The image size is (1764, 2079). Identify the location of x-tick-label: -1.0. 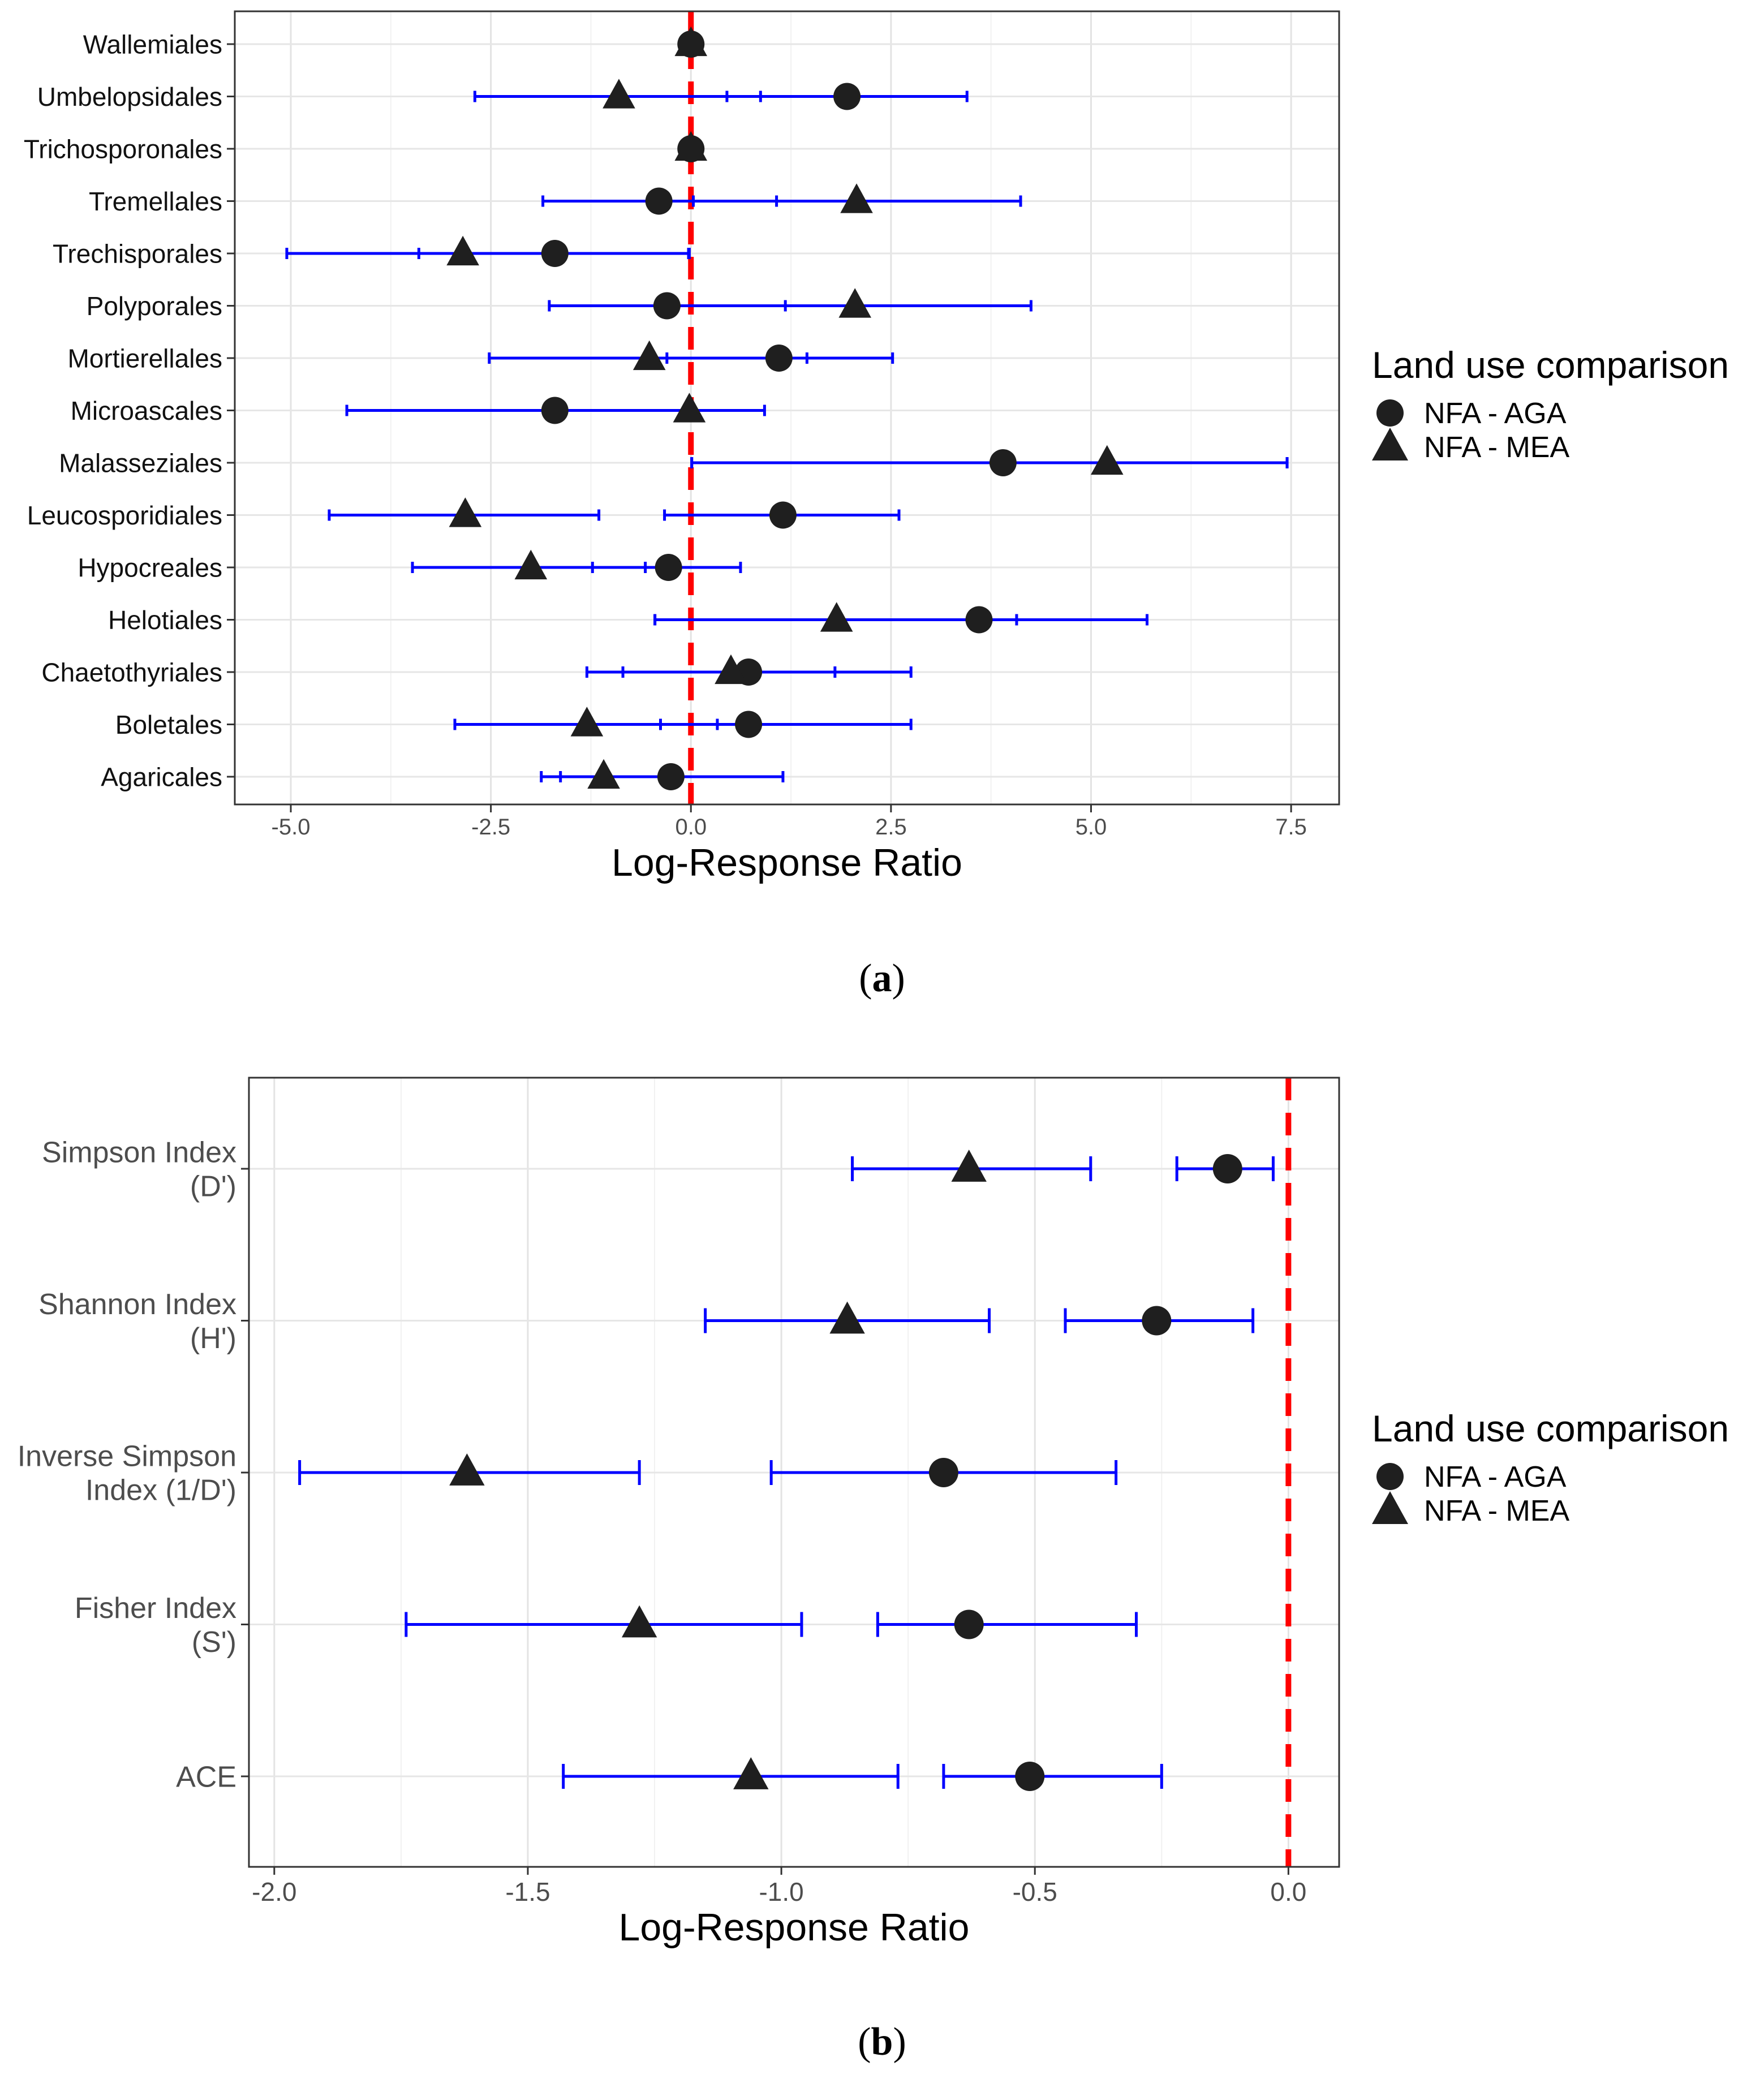
(781, 1891).